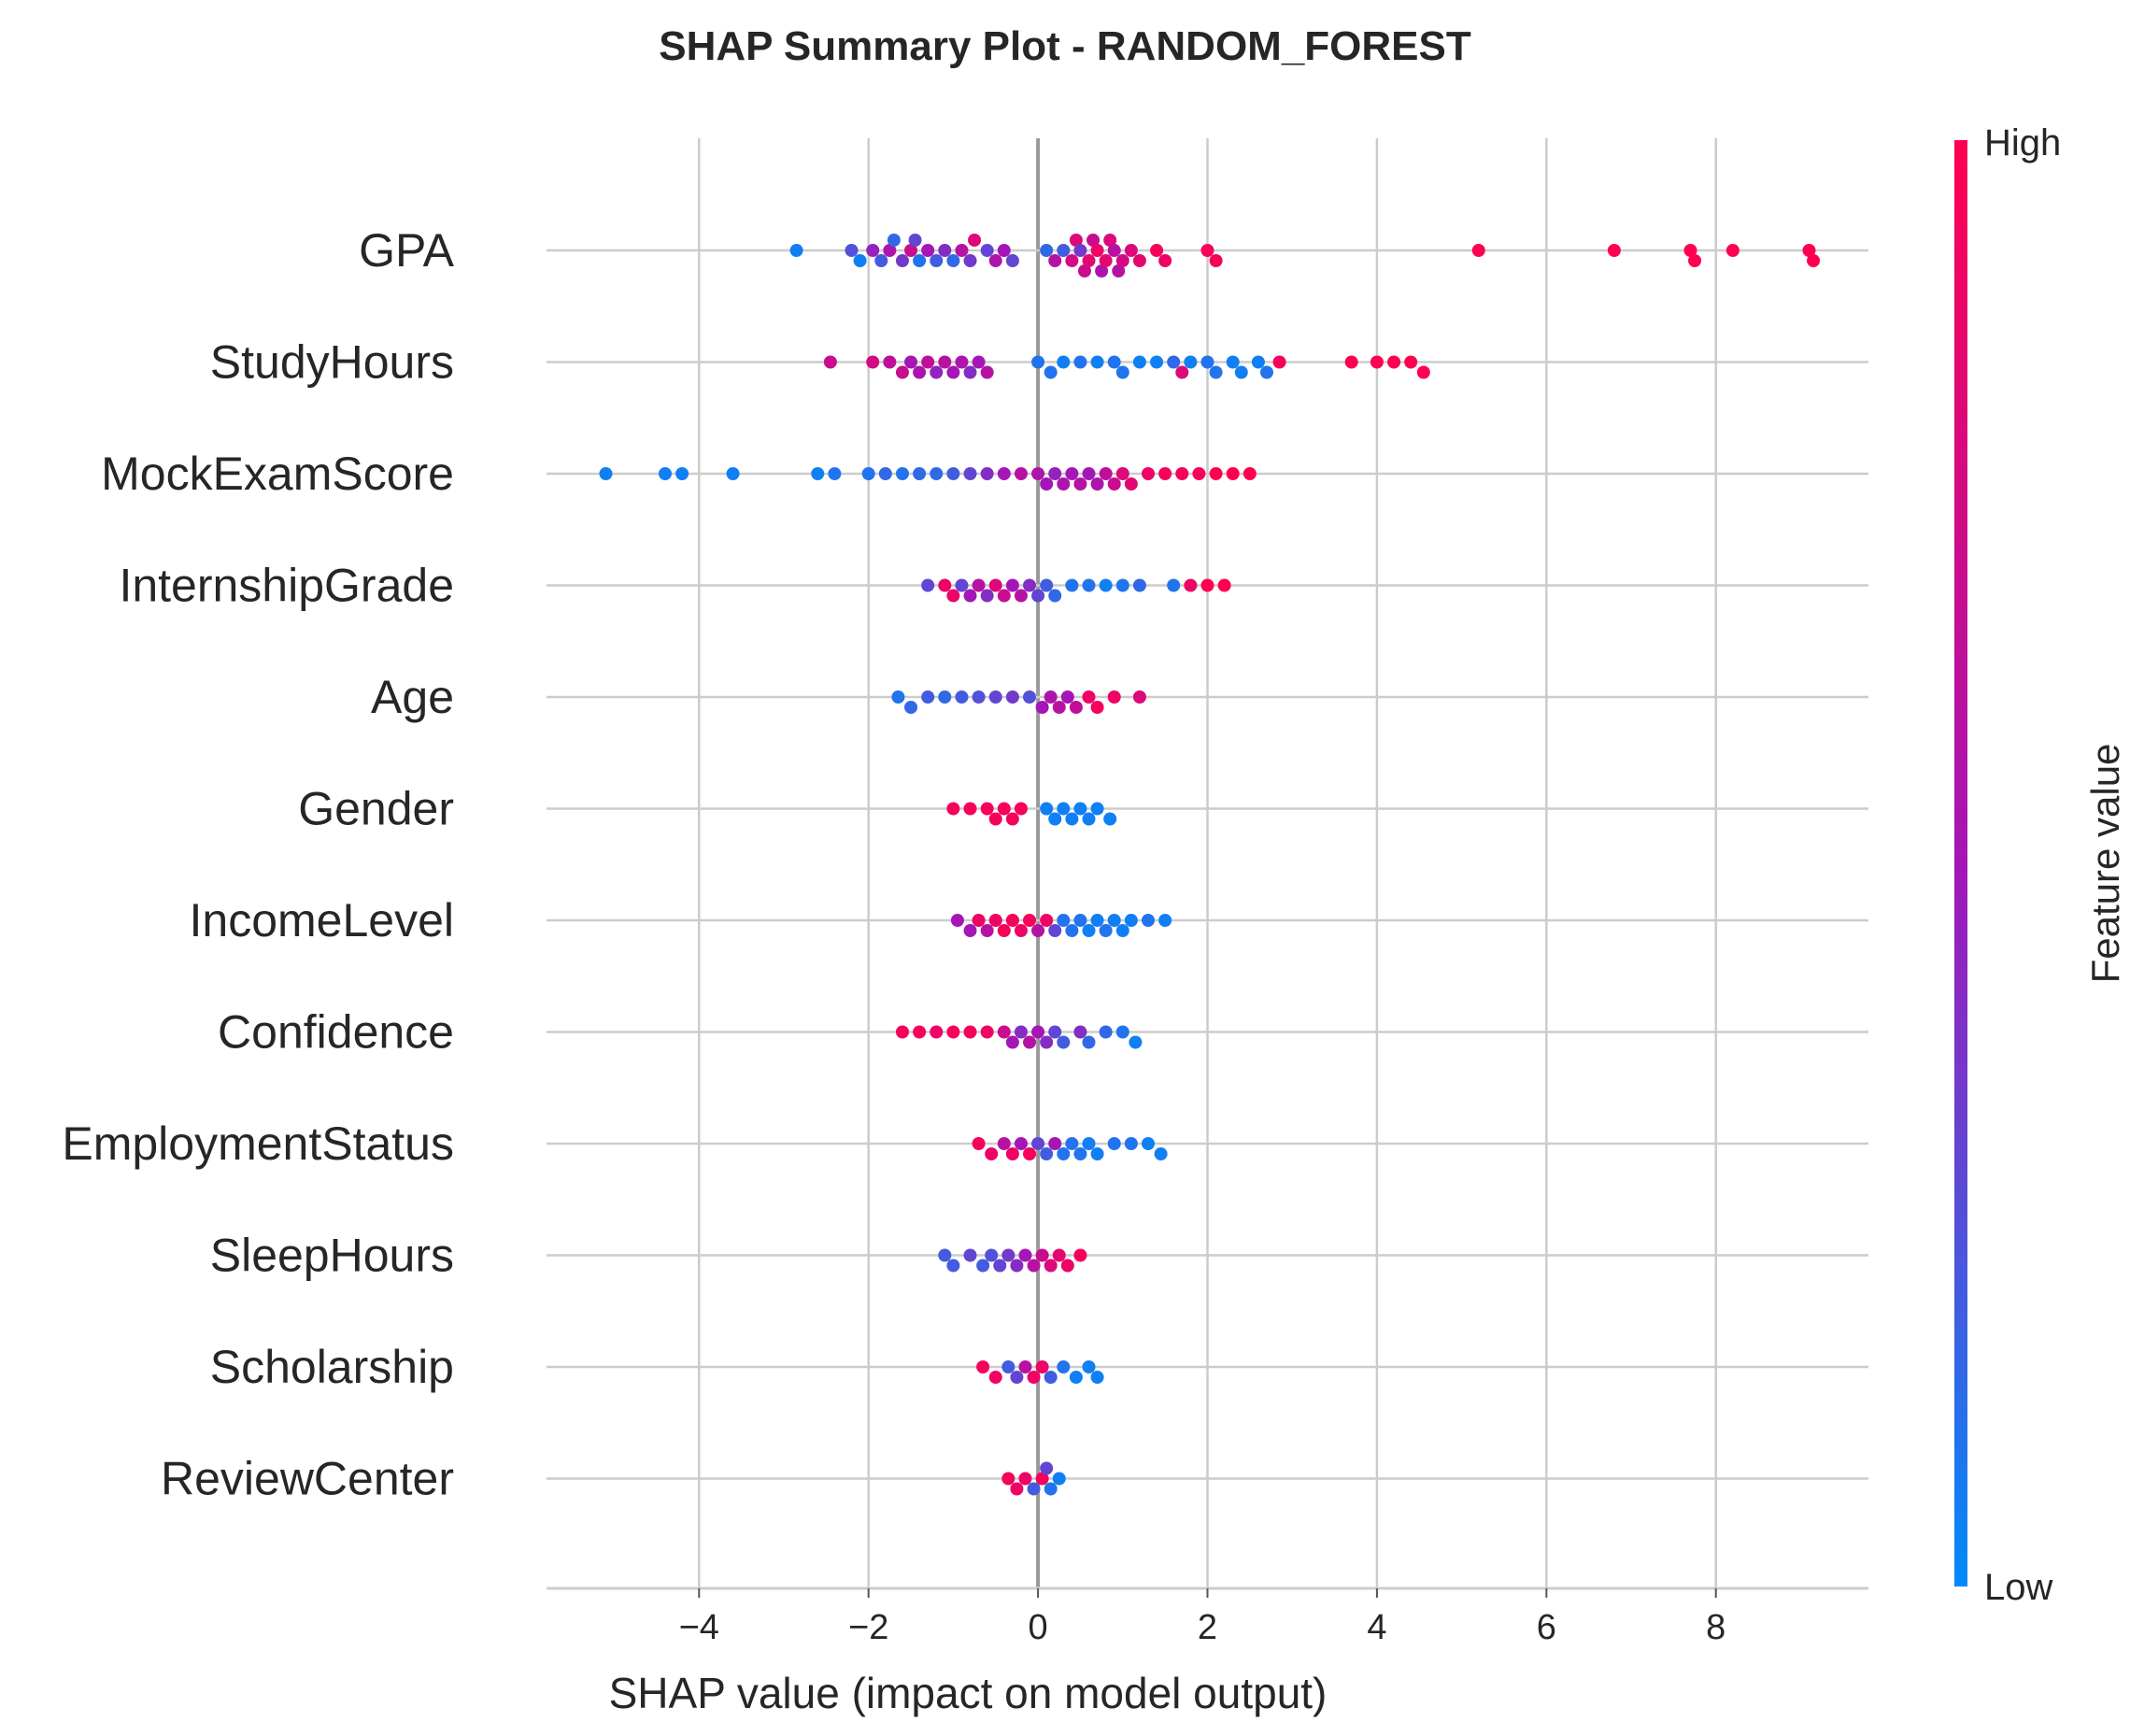 The width and height of the screenshot is (2130, 1736). I want to click on feature-label: SleepHours, so click(332, 1256).